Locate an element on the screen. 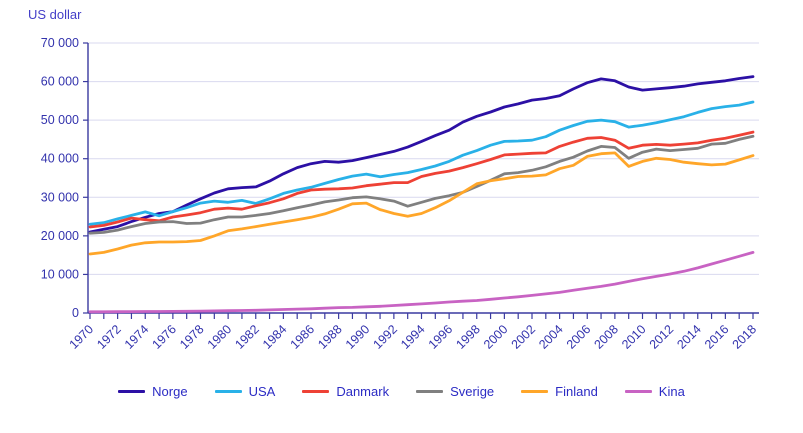 Image resolution: width=803 pixels, height=433 pixels. x-tick-label: 1984 is located at coordinates (275, 337).